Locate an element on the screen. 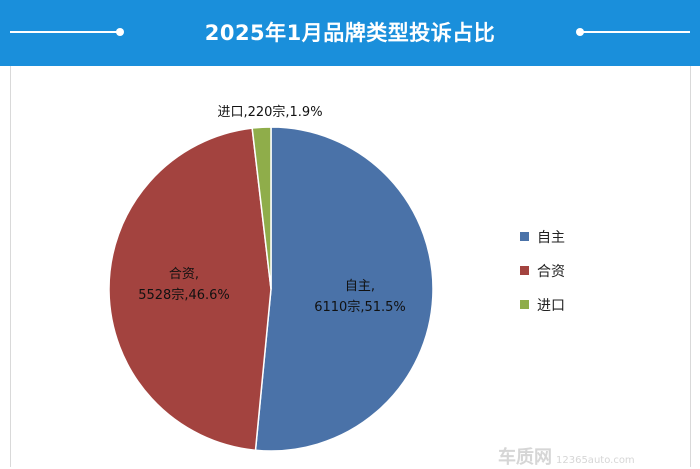  legend-label-zizhu: 自主 is located at coordinates (551, 238).